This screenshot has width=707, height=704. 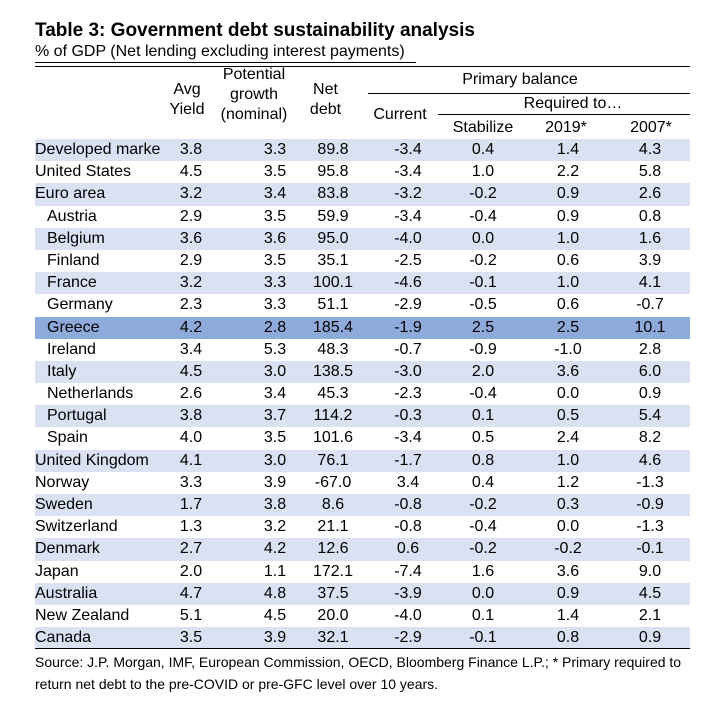 I want to click on cell-net-debt: 95.0, so click(x=333, y=238).